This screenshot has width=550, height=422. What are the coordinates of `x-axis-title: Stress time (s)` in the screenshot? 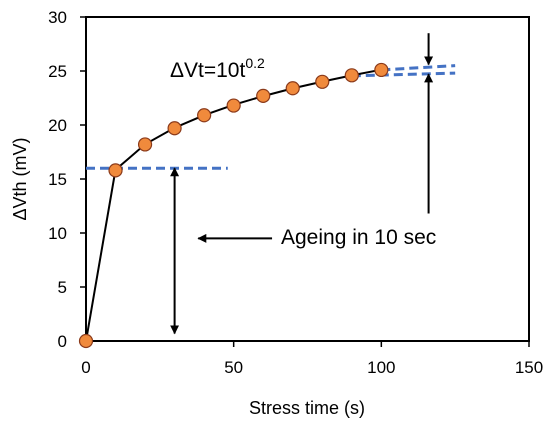 It's located at (307, 408).